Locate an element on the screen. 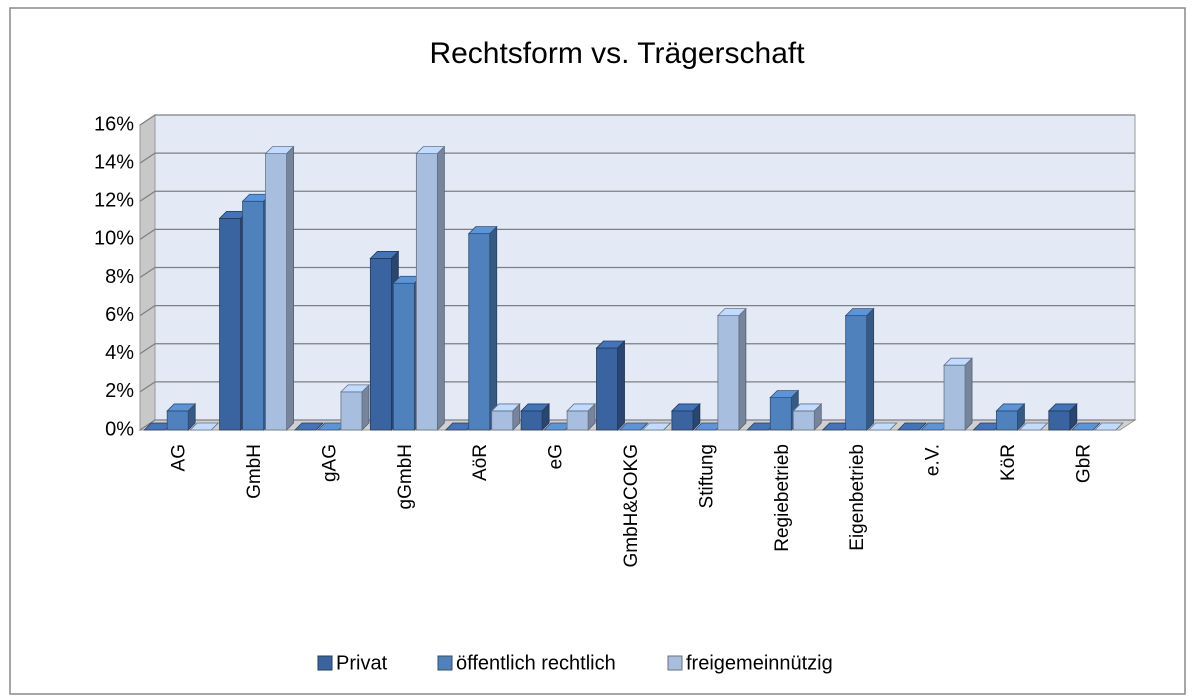 The height and width of the screenshot is (699, 1194). legend-label: Privat is located at coordinates (362, 663).